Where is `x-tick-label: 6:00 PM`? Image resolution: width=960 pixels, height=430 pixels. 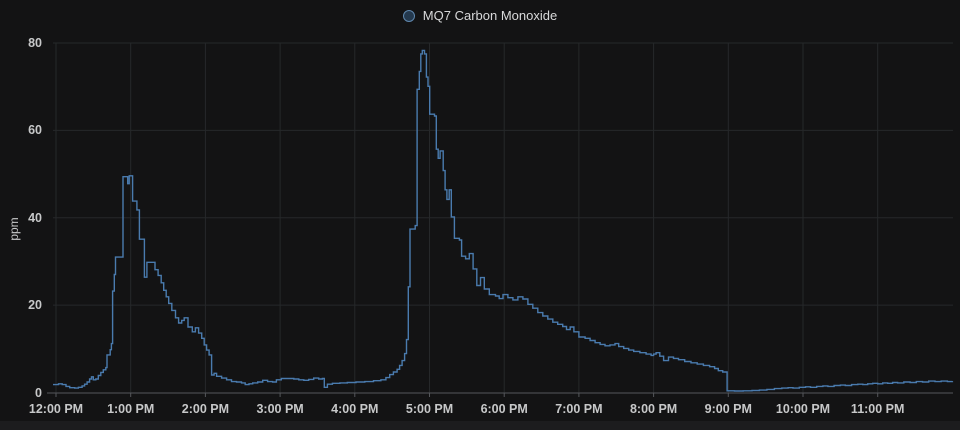
x-tick-label: 6:00 PM is located at coordinates (504, 409).